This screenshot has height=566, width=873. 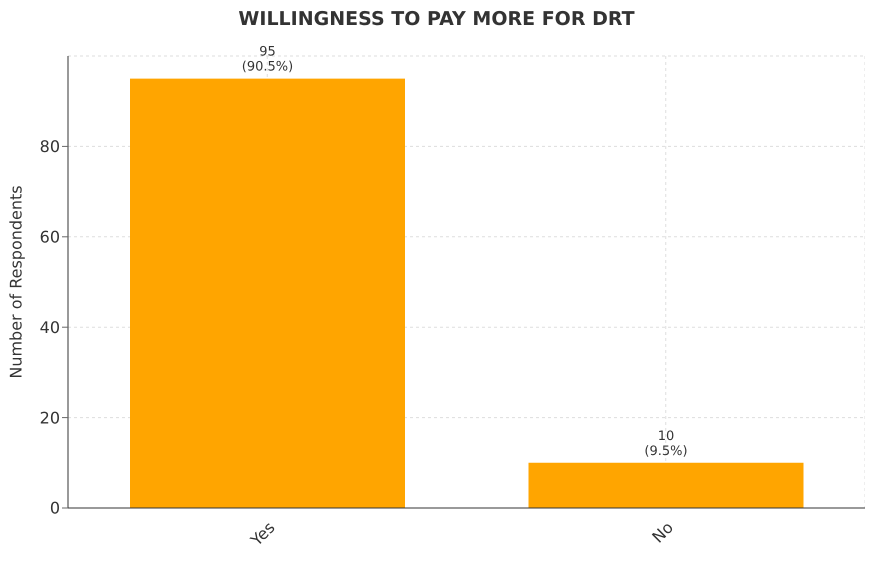 I want to click on y-axis-title: Number of Respondents, so click(x=16, y=282).